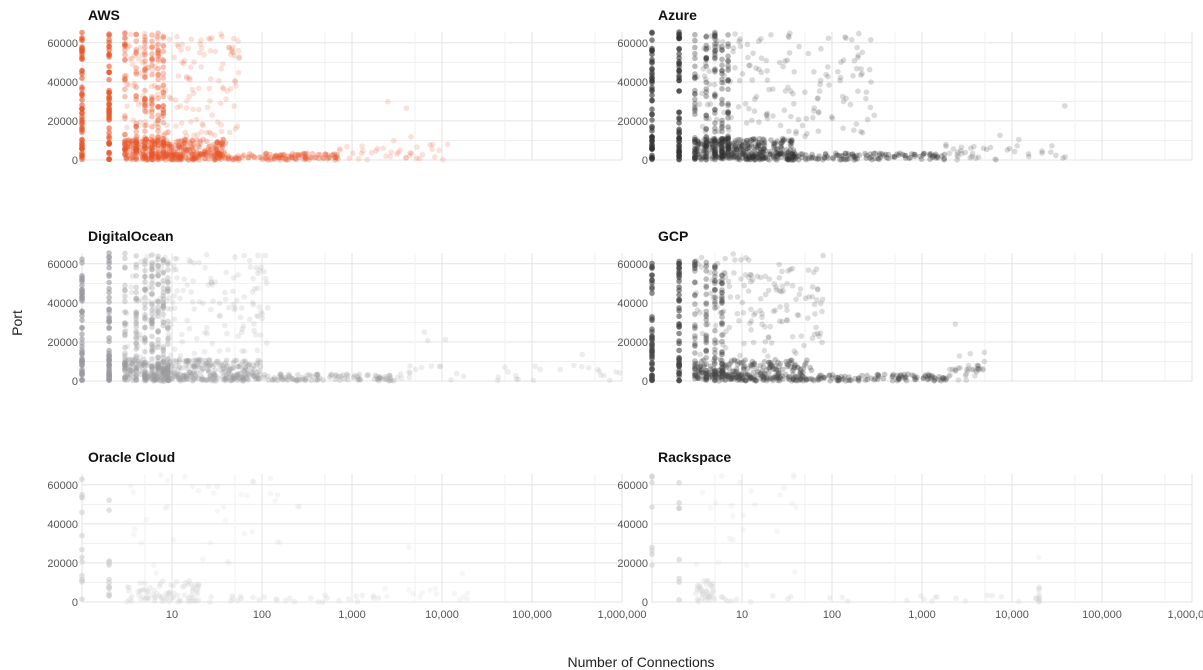  Describe the element at coordinates (818, 317) in the screenshot. I see `points` at that location.